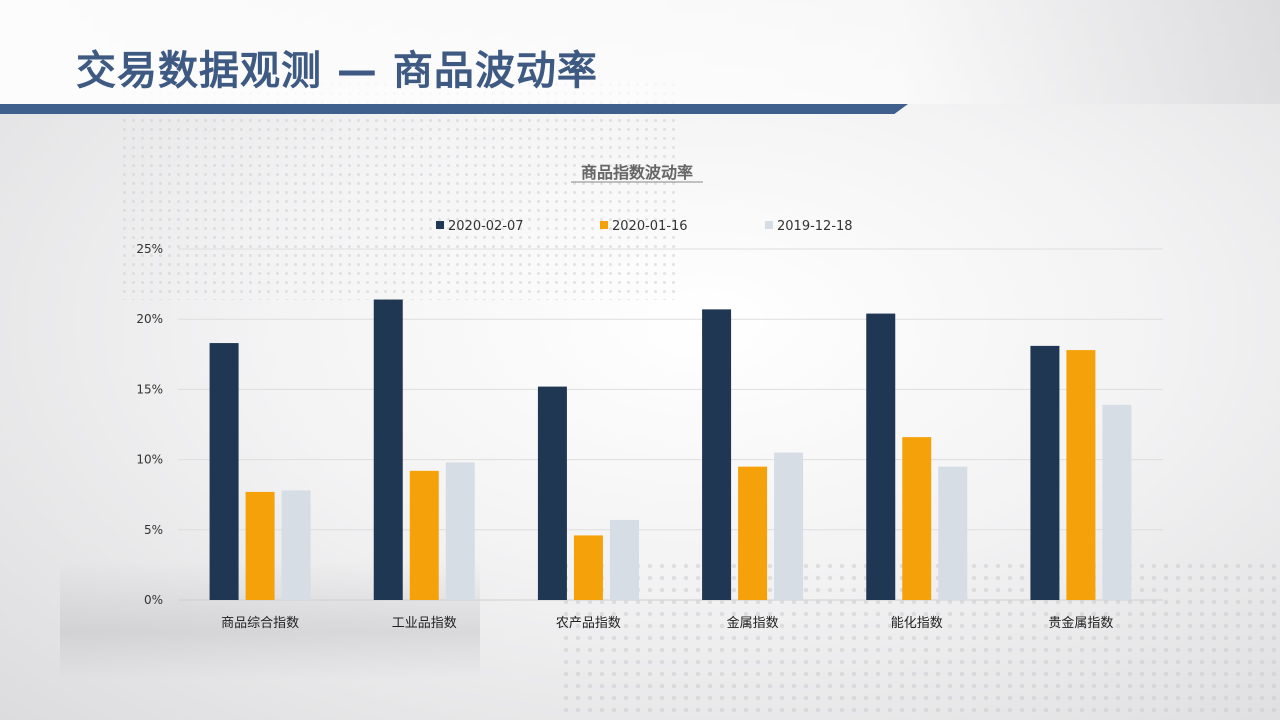 The height and width of the screenshot is (720, 1280). What do you see at coordinates (337, 71) in the screenshot?
I see `page-title: 交易数据观测 — 商品波动率` at bounding box center [337, 71].